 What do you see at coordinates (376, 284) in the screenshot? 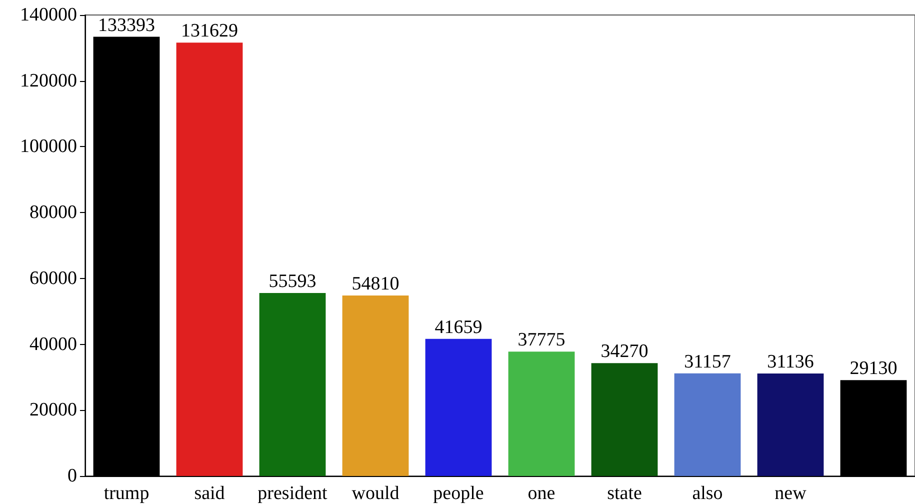
I see `data-label: 54810` at bounding box center [376, 284].